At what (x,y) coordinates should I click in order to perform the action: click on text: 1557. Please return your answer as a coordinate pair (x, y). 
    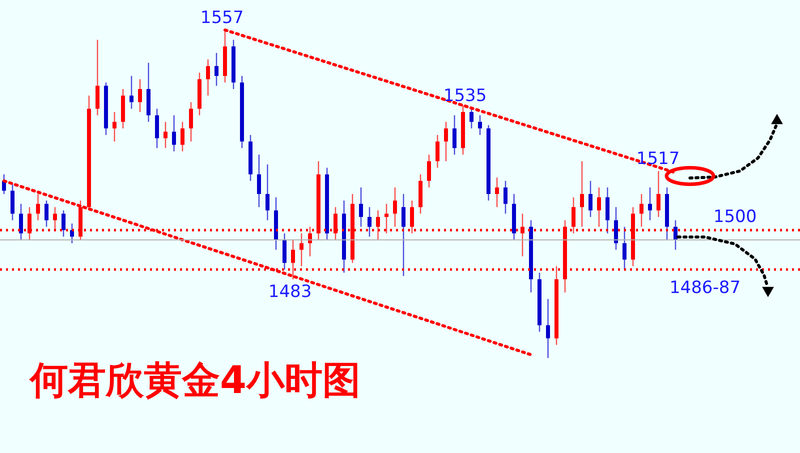
    Looking at the image, I should click on (222, 18).